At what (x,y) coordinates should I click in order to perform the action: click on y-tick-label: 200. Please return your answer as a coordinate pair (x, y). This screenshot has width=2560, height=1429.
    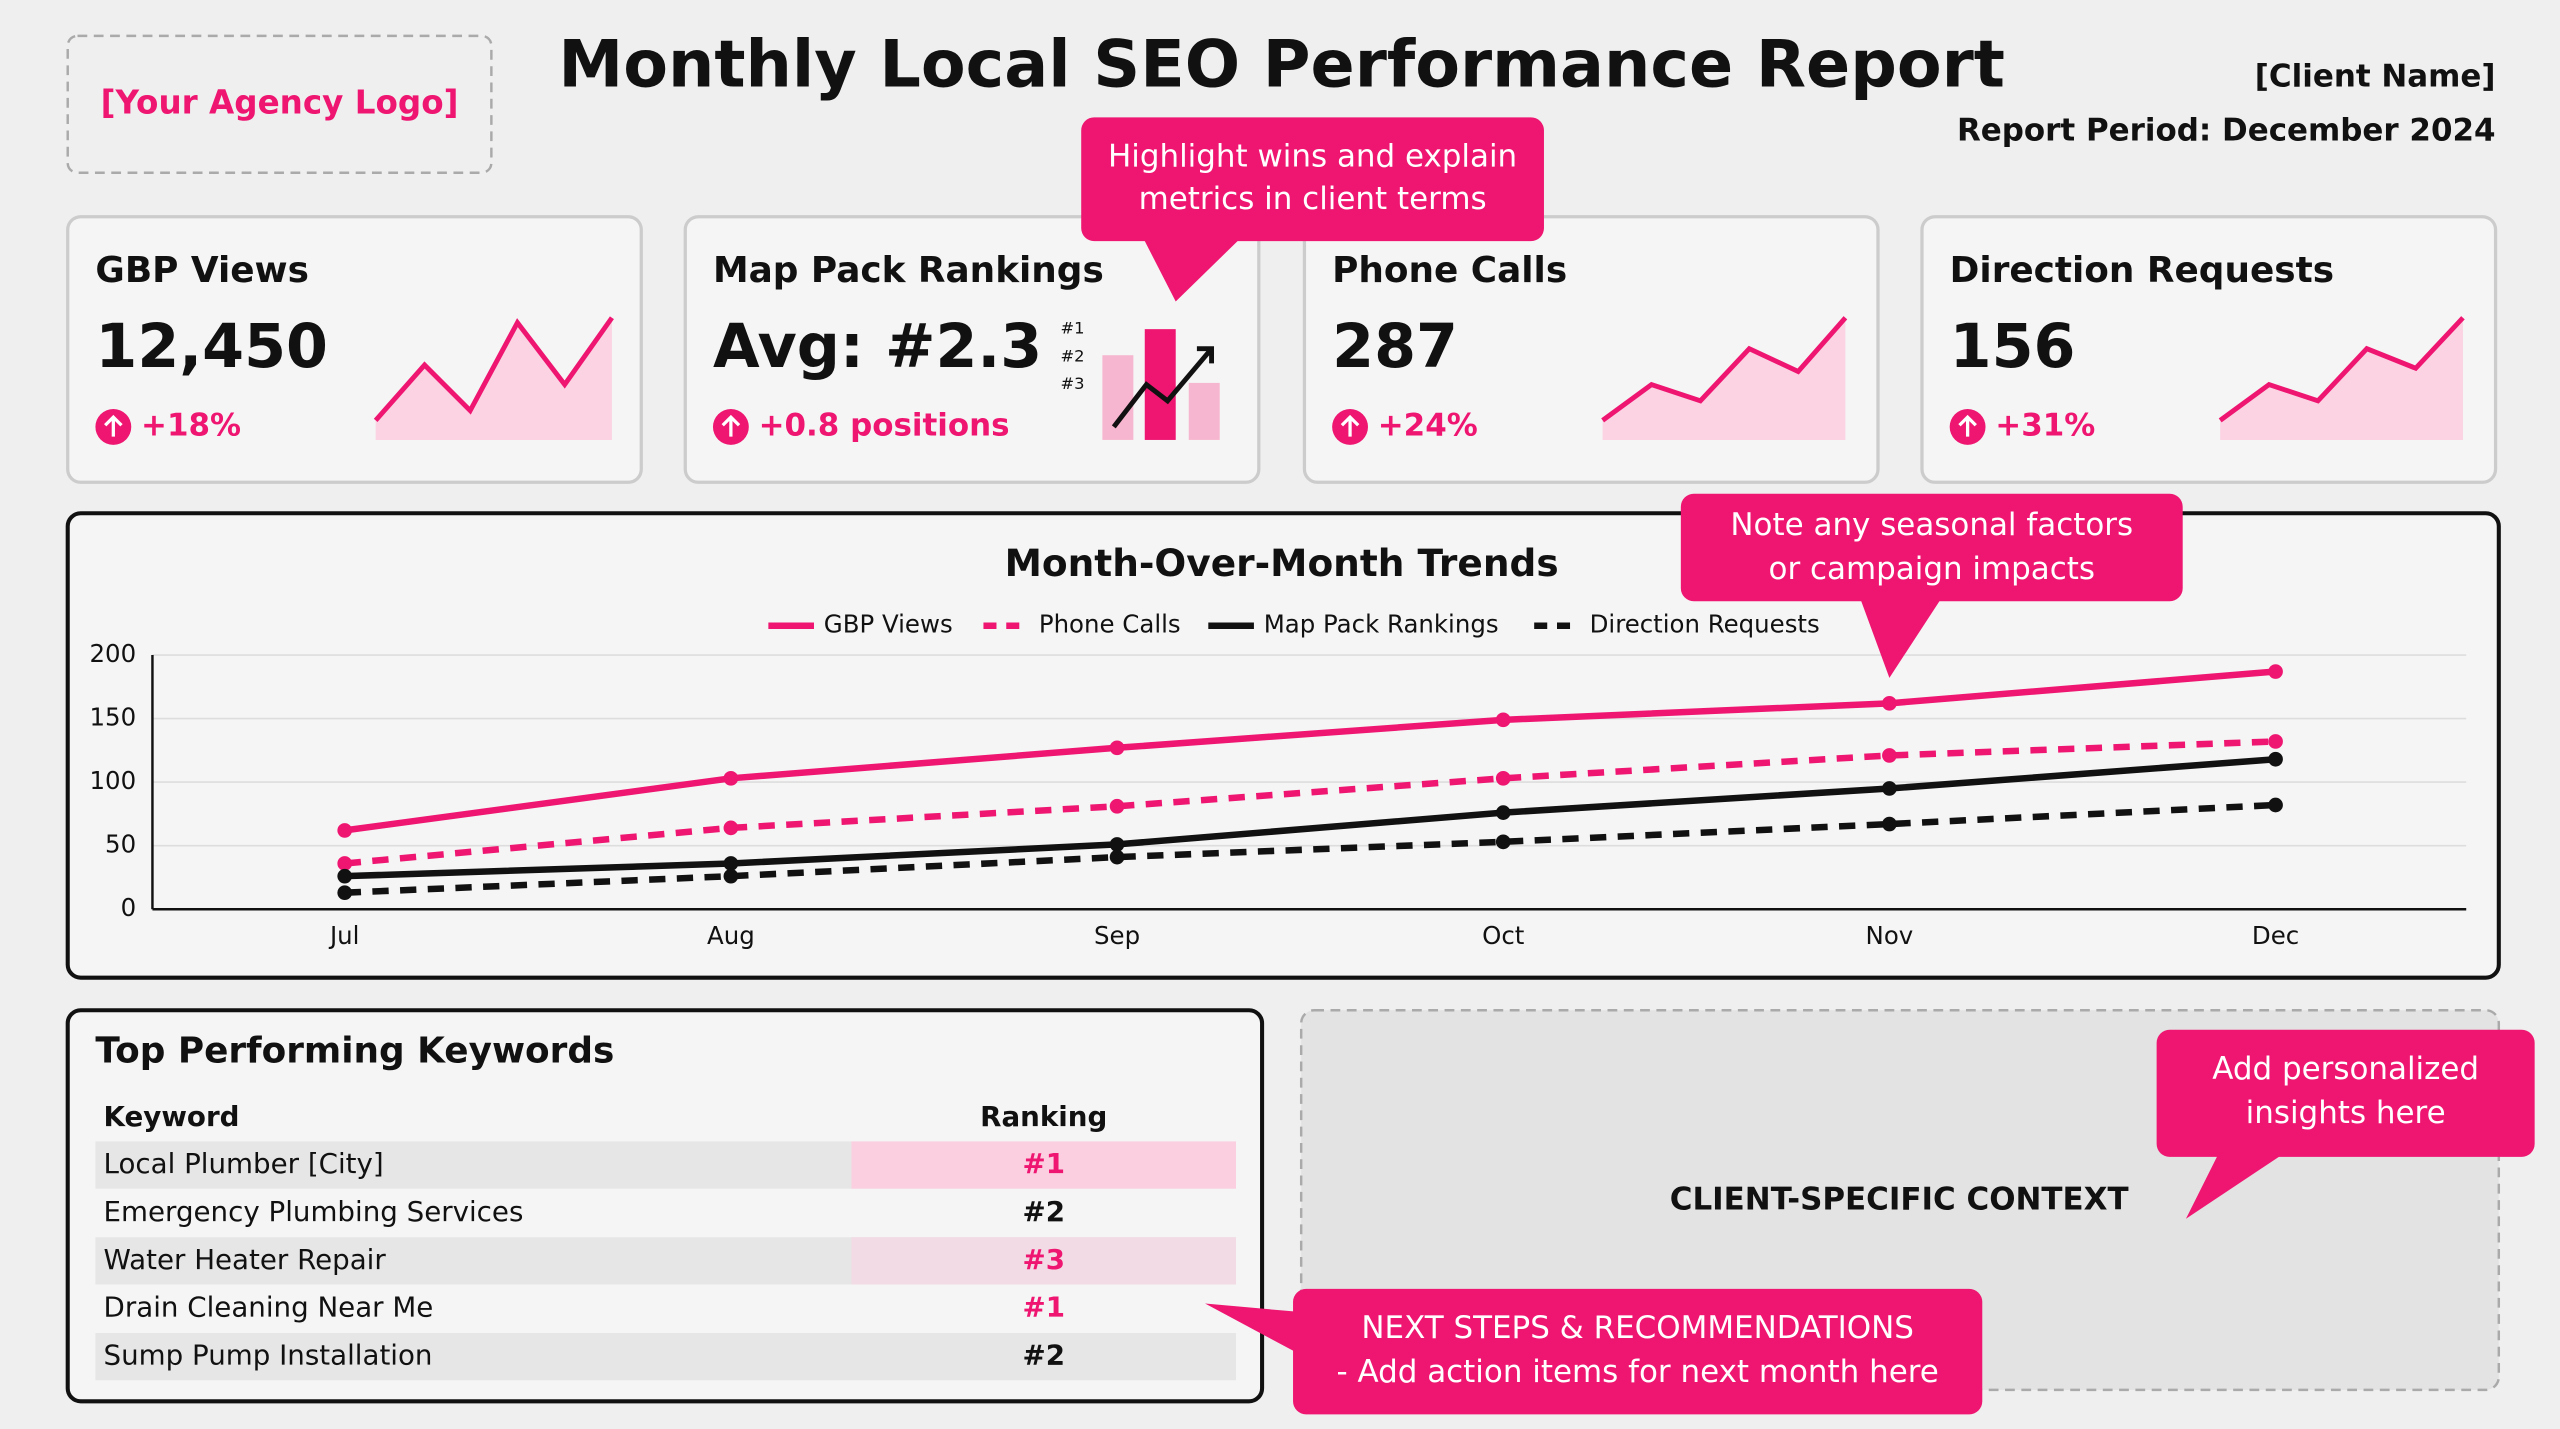
    Looking at the image, I should click on (112, 653).